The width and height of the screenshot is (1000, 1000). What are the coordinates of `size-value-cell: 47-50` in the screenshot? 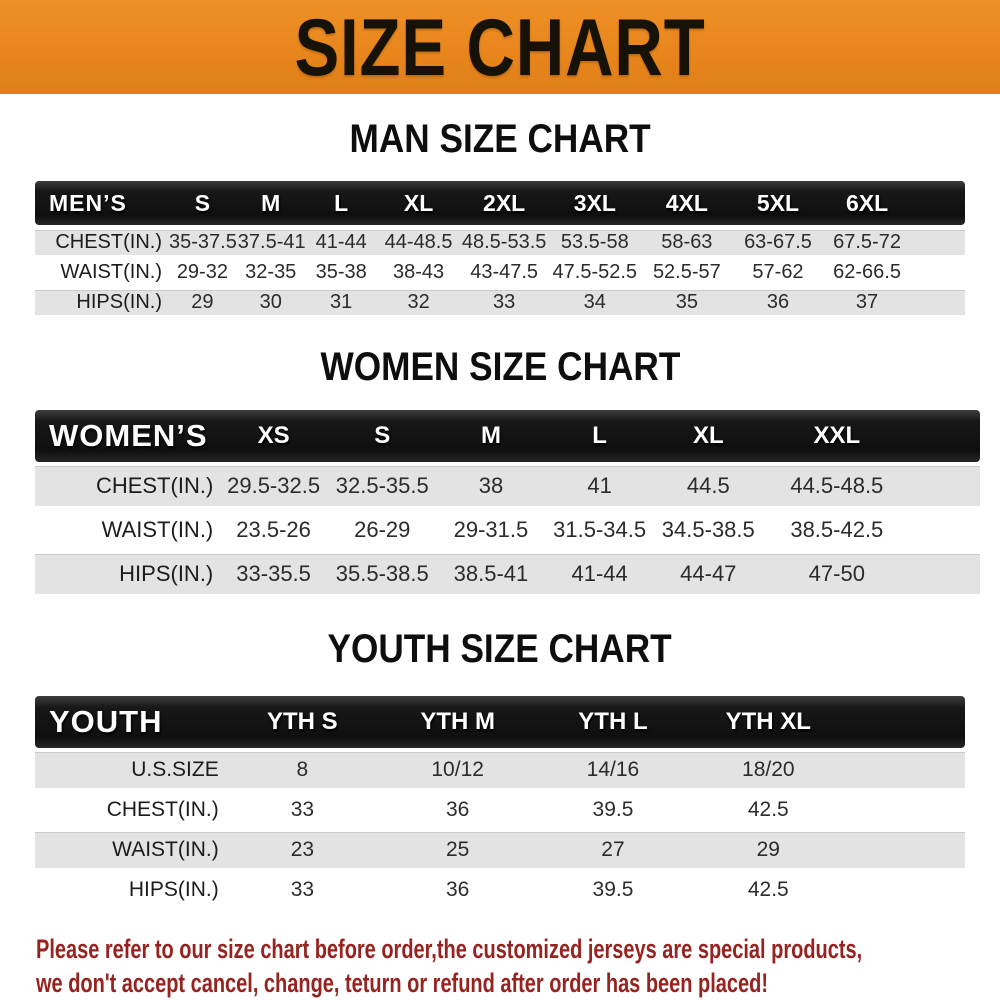 It's located at (871, 574).